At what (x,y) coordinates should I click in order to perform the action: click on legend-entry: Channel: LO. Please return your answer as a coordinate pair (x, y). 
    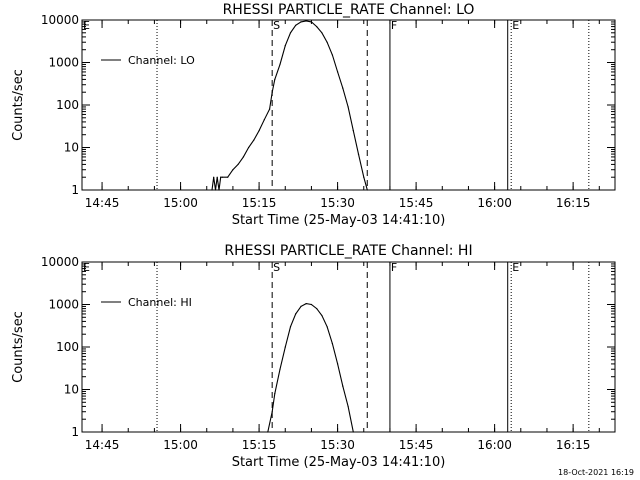
    Looking at the image, I should click on (161, 60).